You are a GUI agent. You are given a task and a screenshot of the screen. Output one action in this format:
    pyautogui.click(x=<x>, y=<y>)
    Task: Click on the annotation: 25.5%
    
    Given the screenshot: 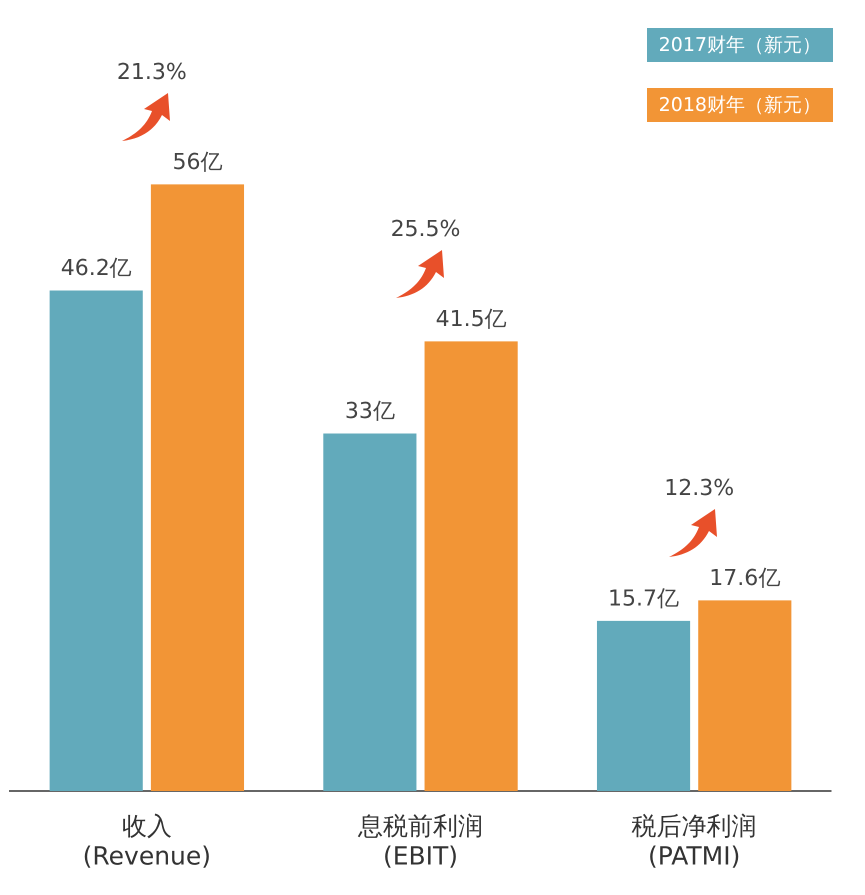 What is the action you would take?
    pyautogui.click(x=425, y=229)
    